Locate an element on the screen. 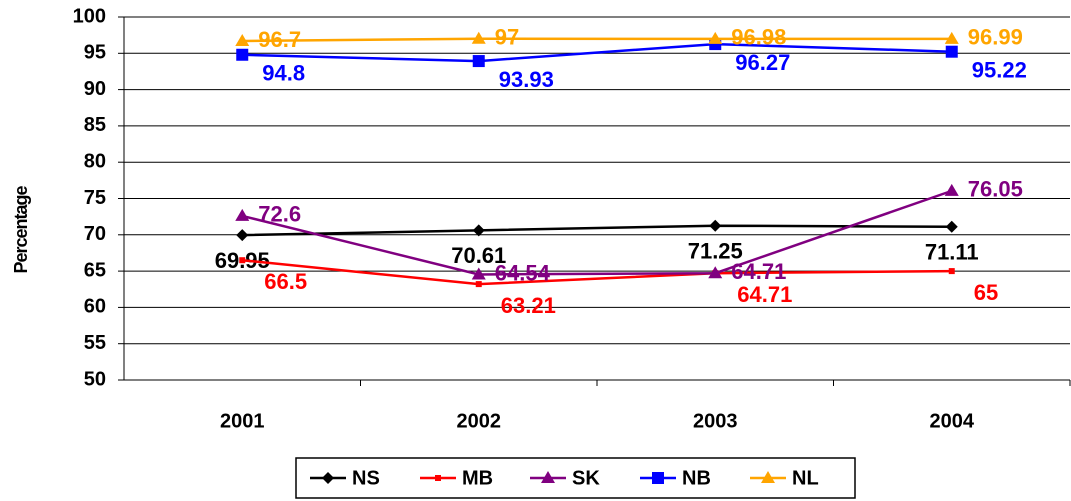  y-tick-label: 60 is located at coordinates (95, 307).